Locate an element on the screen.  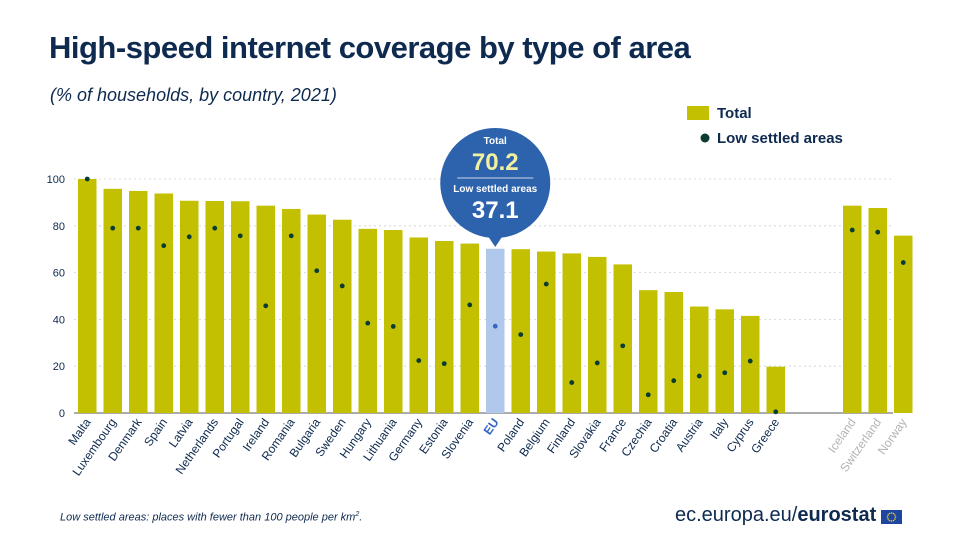
bar-sweden is located at coordinates (342, 316).